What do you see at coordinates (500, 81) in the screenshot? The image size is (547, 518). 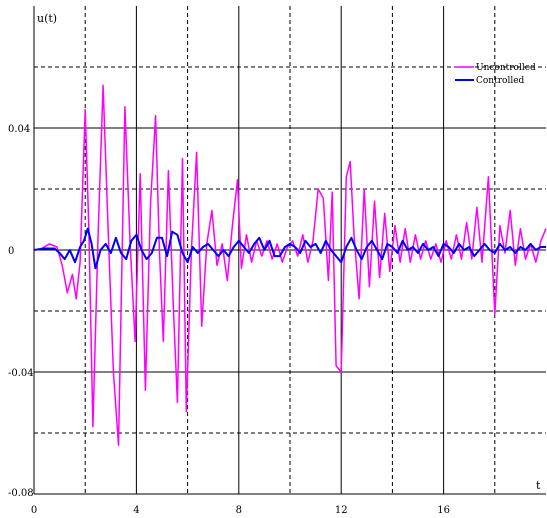 I see `legend-label-controlled: Controlled` at bounding box center [500, 81].